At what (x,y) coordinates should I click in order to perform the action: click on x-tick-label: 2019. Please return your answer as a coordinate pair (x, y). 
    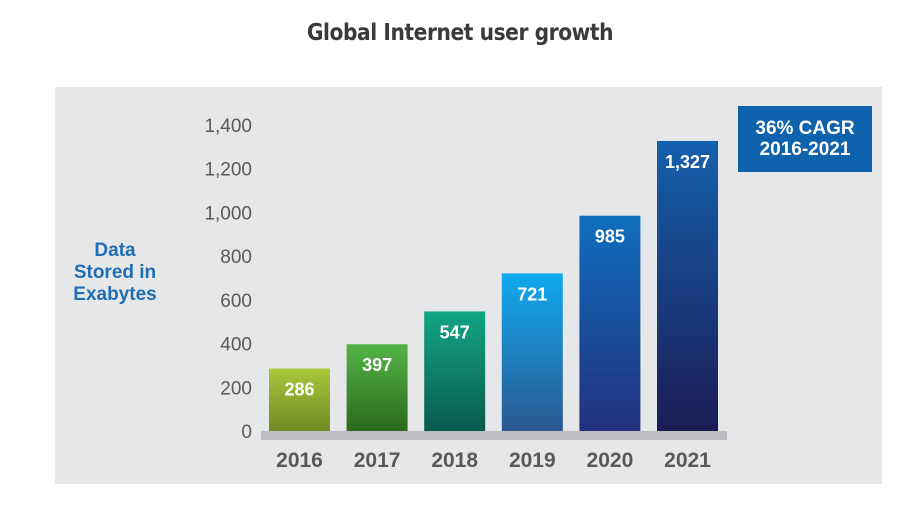
    Looking at the image, I should click on (532, 460).